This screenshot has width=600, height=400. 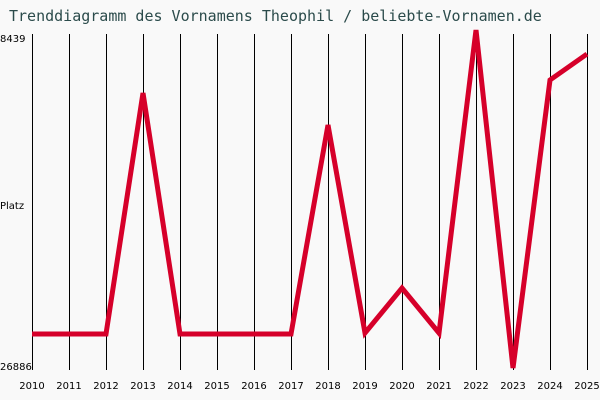 I want to click on x-tick-label-2012: 2012, so click(x=106, y=386).